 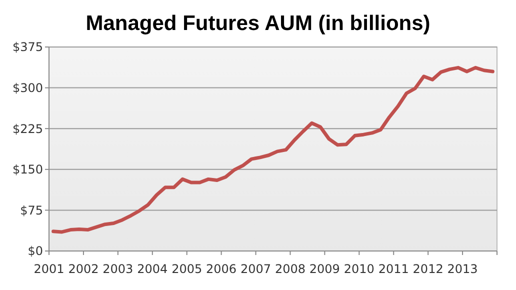 What do you see at coordinates (27, 47) in the screenshot?
I see `y-tick-label: $375` at bounding box center [27, 47].